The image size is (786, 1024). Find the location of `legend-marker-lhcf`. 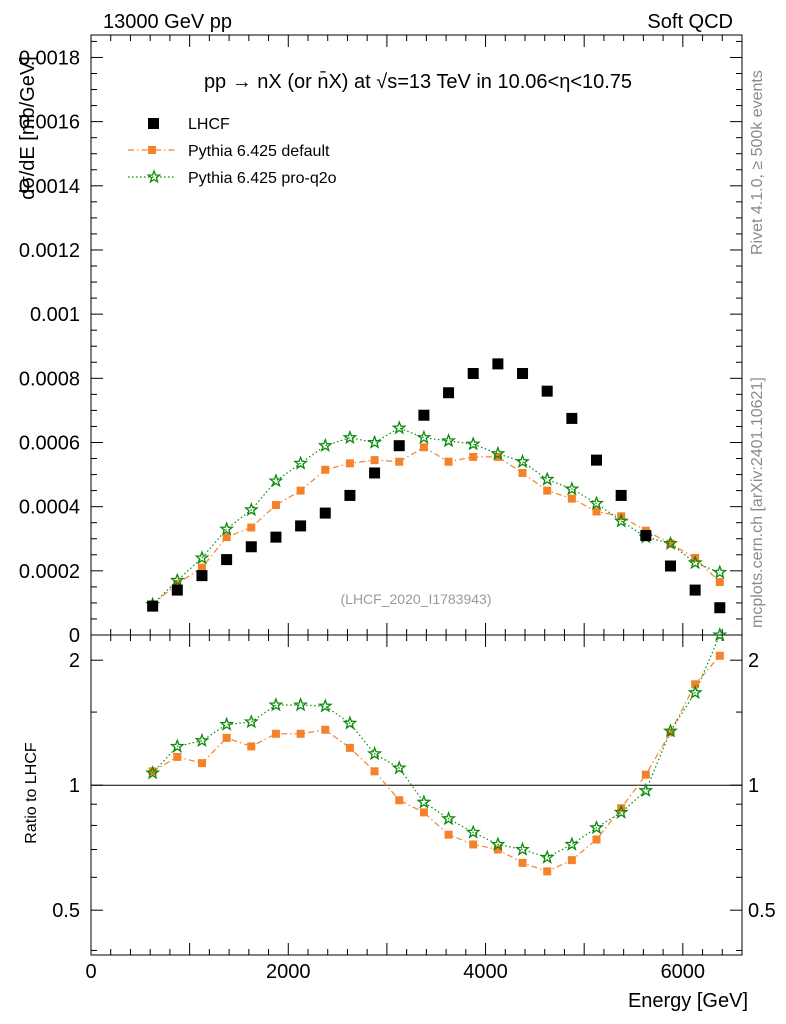

legend-marker-lhcf is located at coordinates (153, 123).